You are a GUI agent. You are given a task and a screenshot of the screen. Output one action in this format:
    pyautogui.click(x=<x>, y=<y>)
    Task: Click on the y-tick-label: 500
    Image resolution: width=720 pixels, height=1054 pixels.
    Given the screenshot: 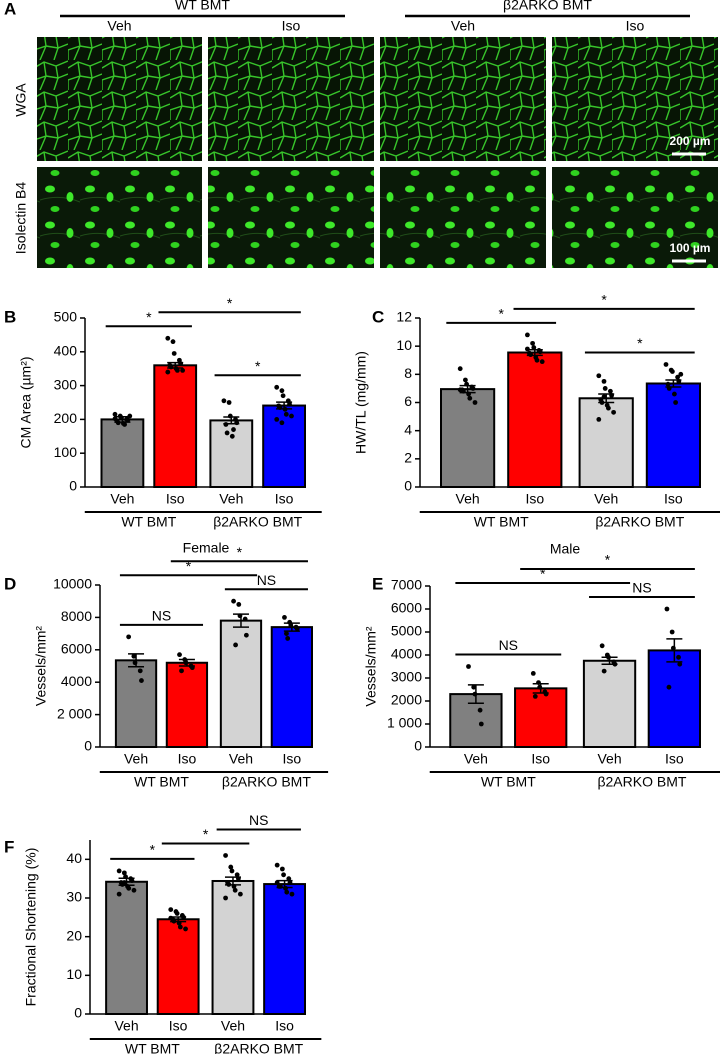 What is the action you would take?
    pyautogui.click(x=66, y=317)
    